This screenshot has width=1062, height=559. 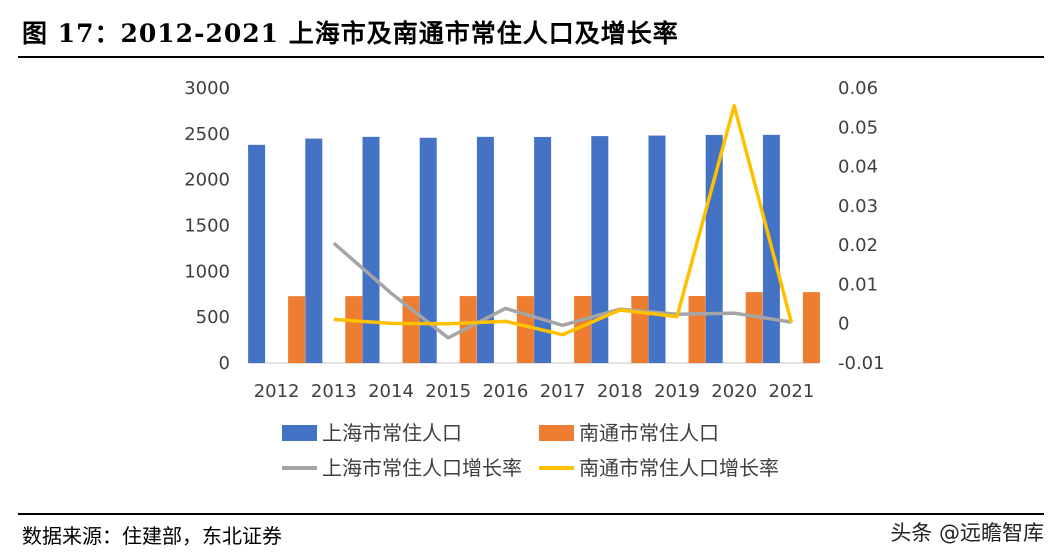 What do you see at coordinates (391, 391) in the screenshot?
I see `x-tick-label: 2014` at bounding box center [391, 391].